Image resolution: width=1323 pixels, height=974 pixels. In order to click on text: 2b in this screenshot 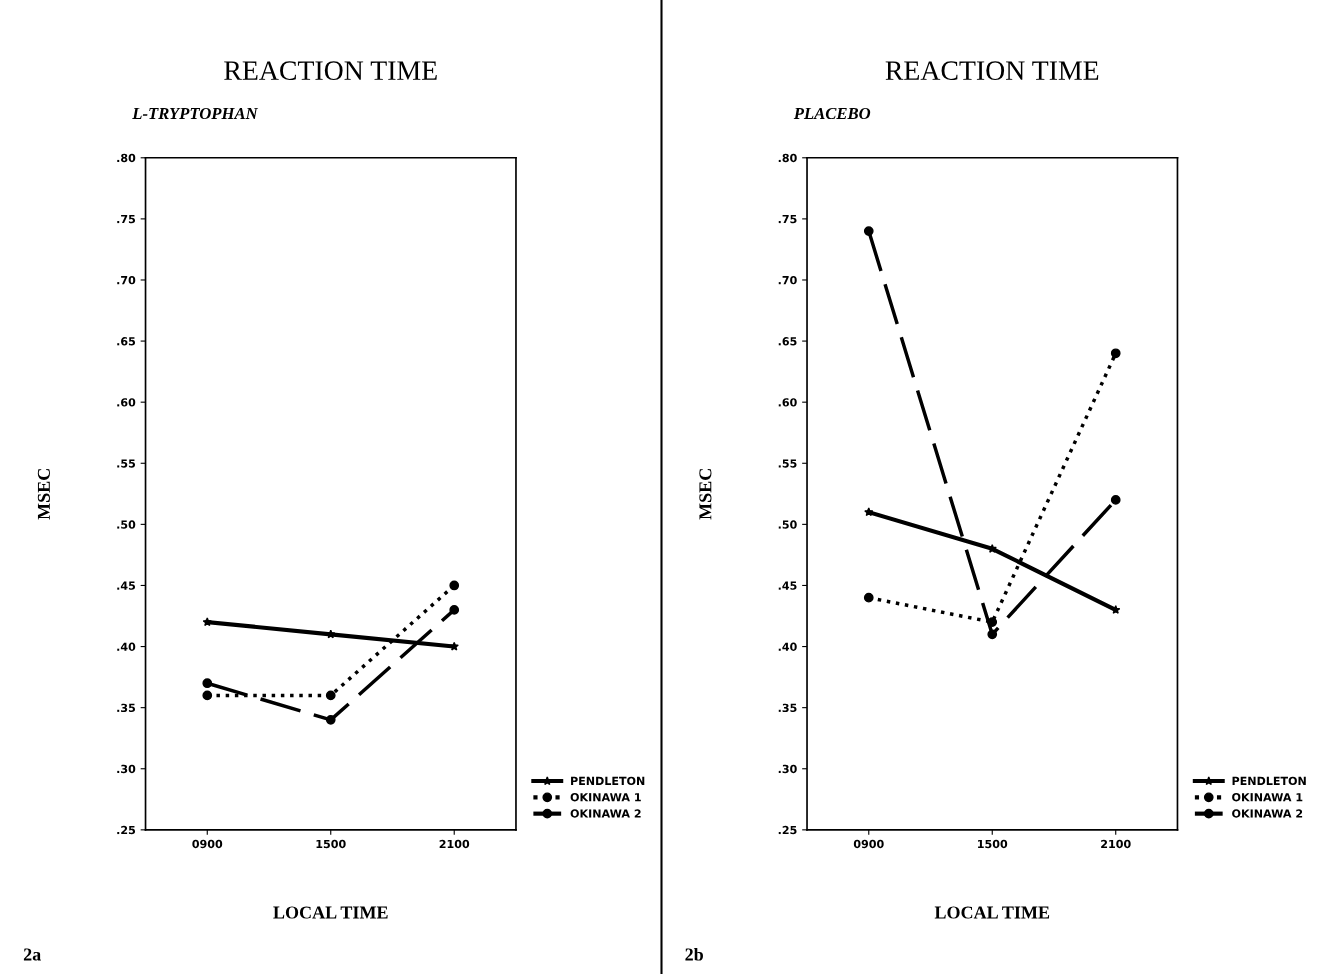, I will do `click(694, 954)`.